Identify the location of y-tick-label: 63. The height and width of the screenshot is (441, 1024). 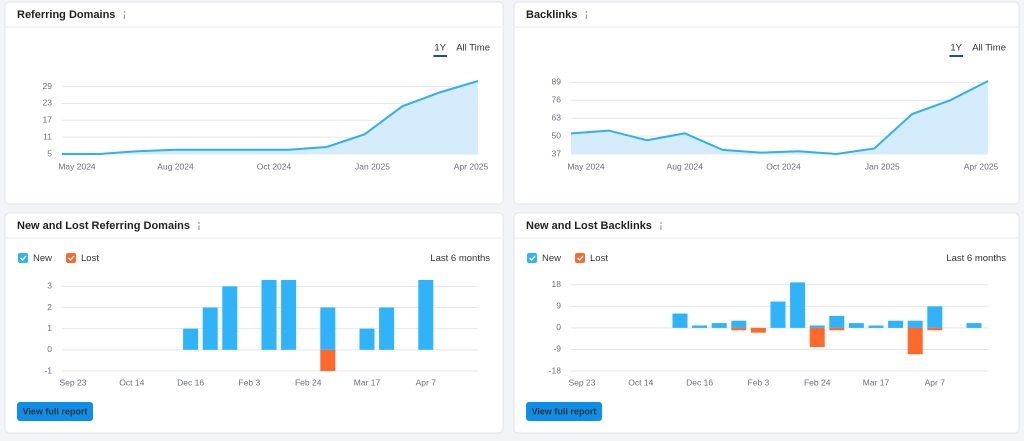
(557, 117).